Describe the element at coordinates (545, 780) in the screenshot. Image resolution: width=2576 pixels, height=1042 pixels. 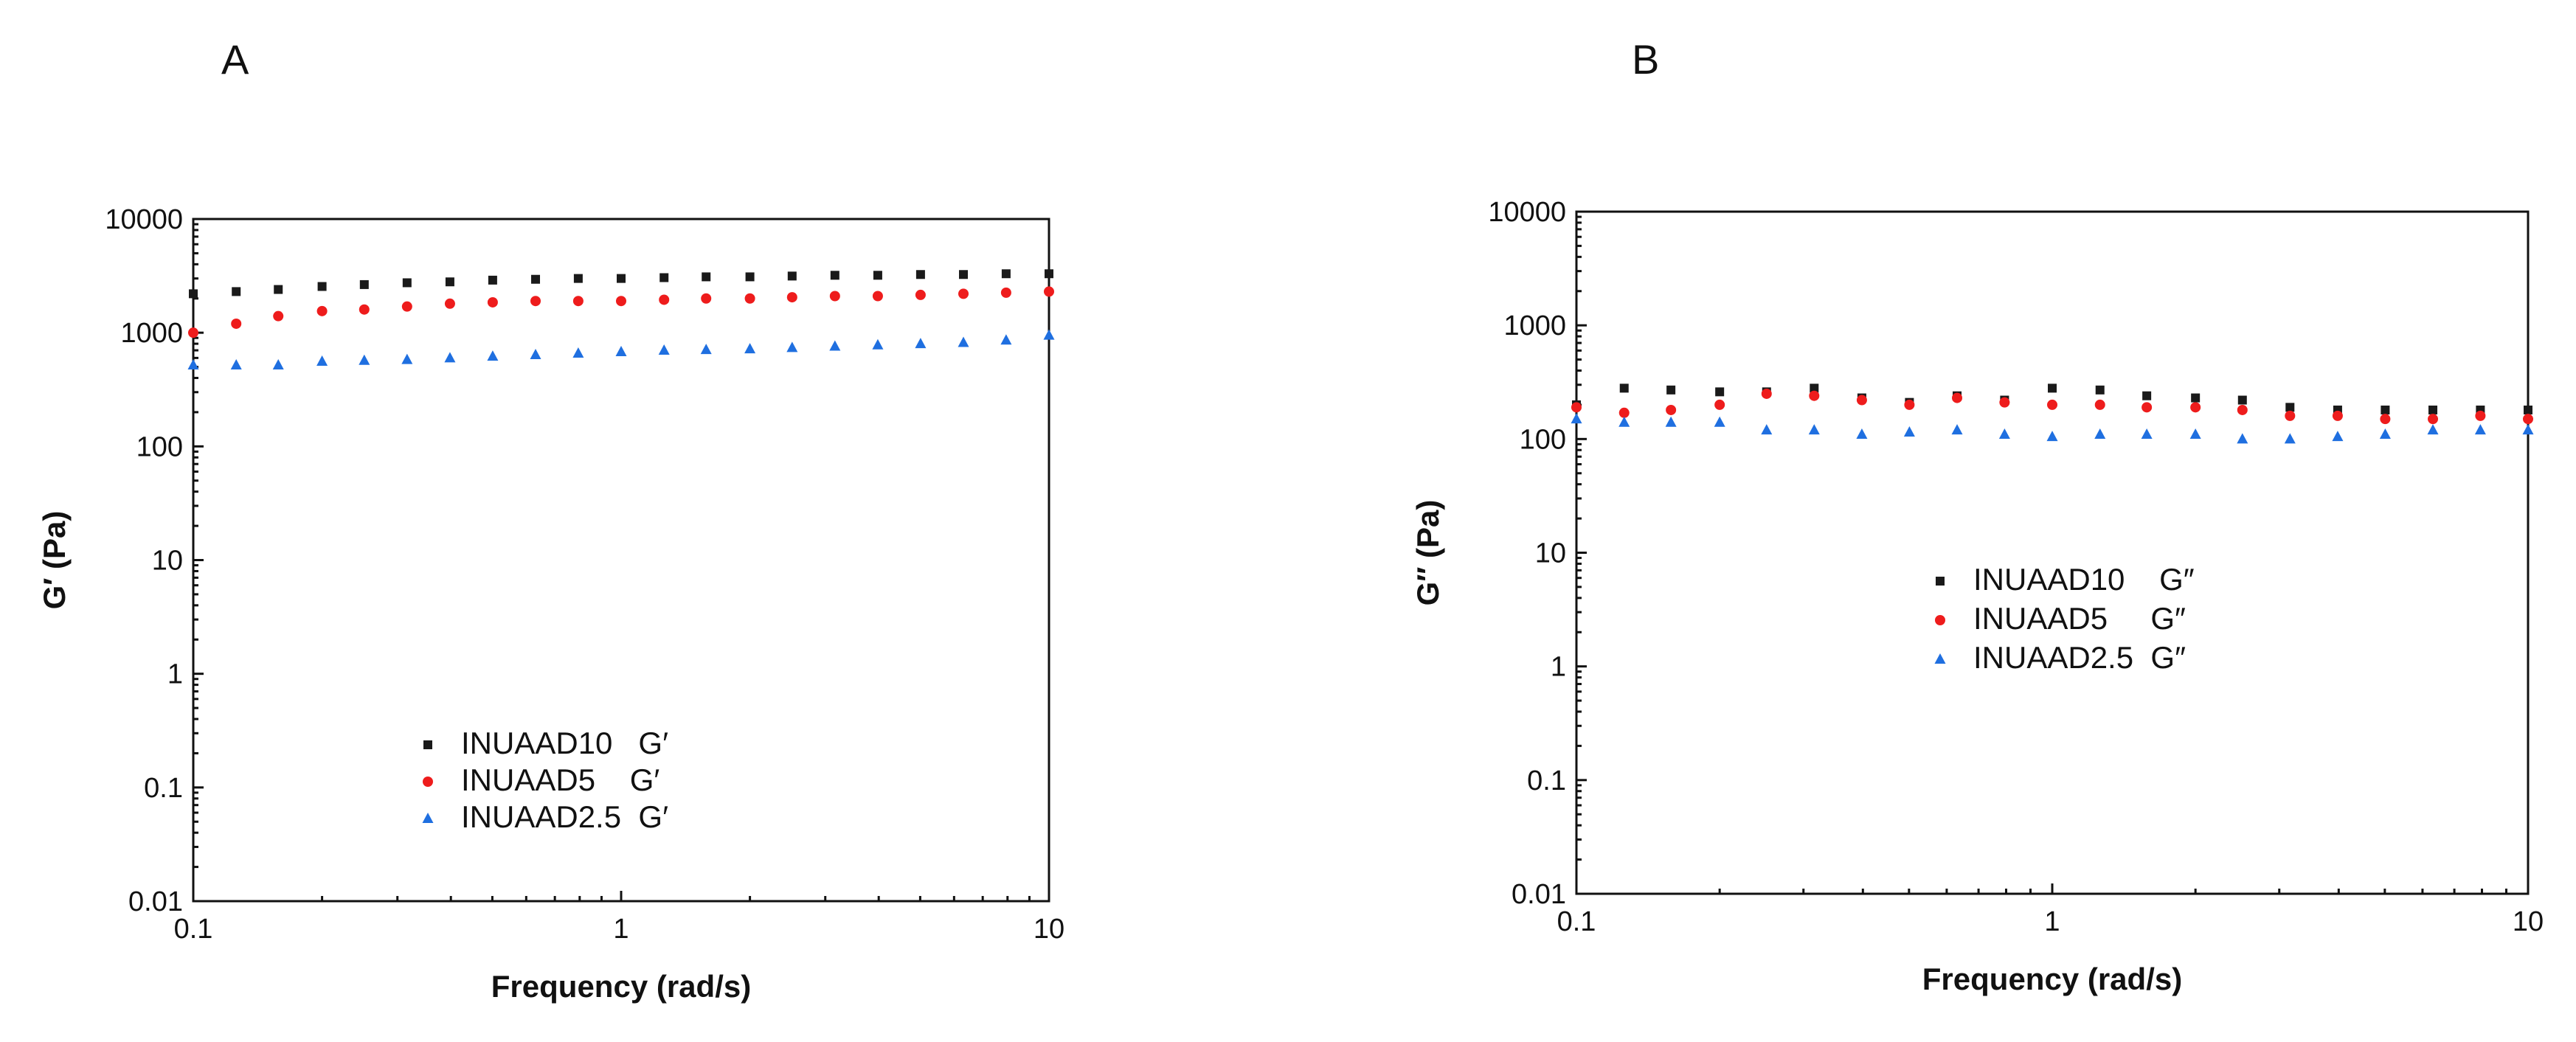
I see `legend: INUAAD10 G′INUAAD5 G′INUAAD2.5 G′` at that location.